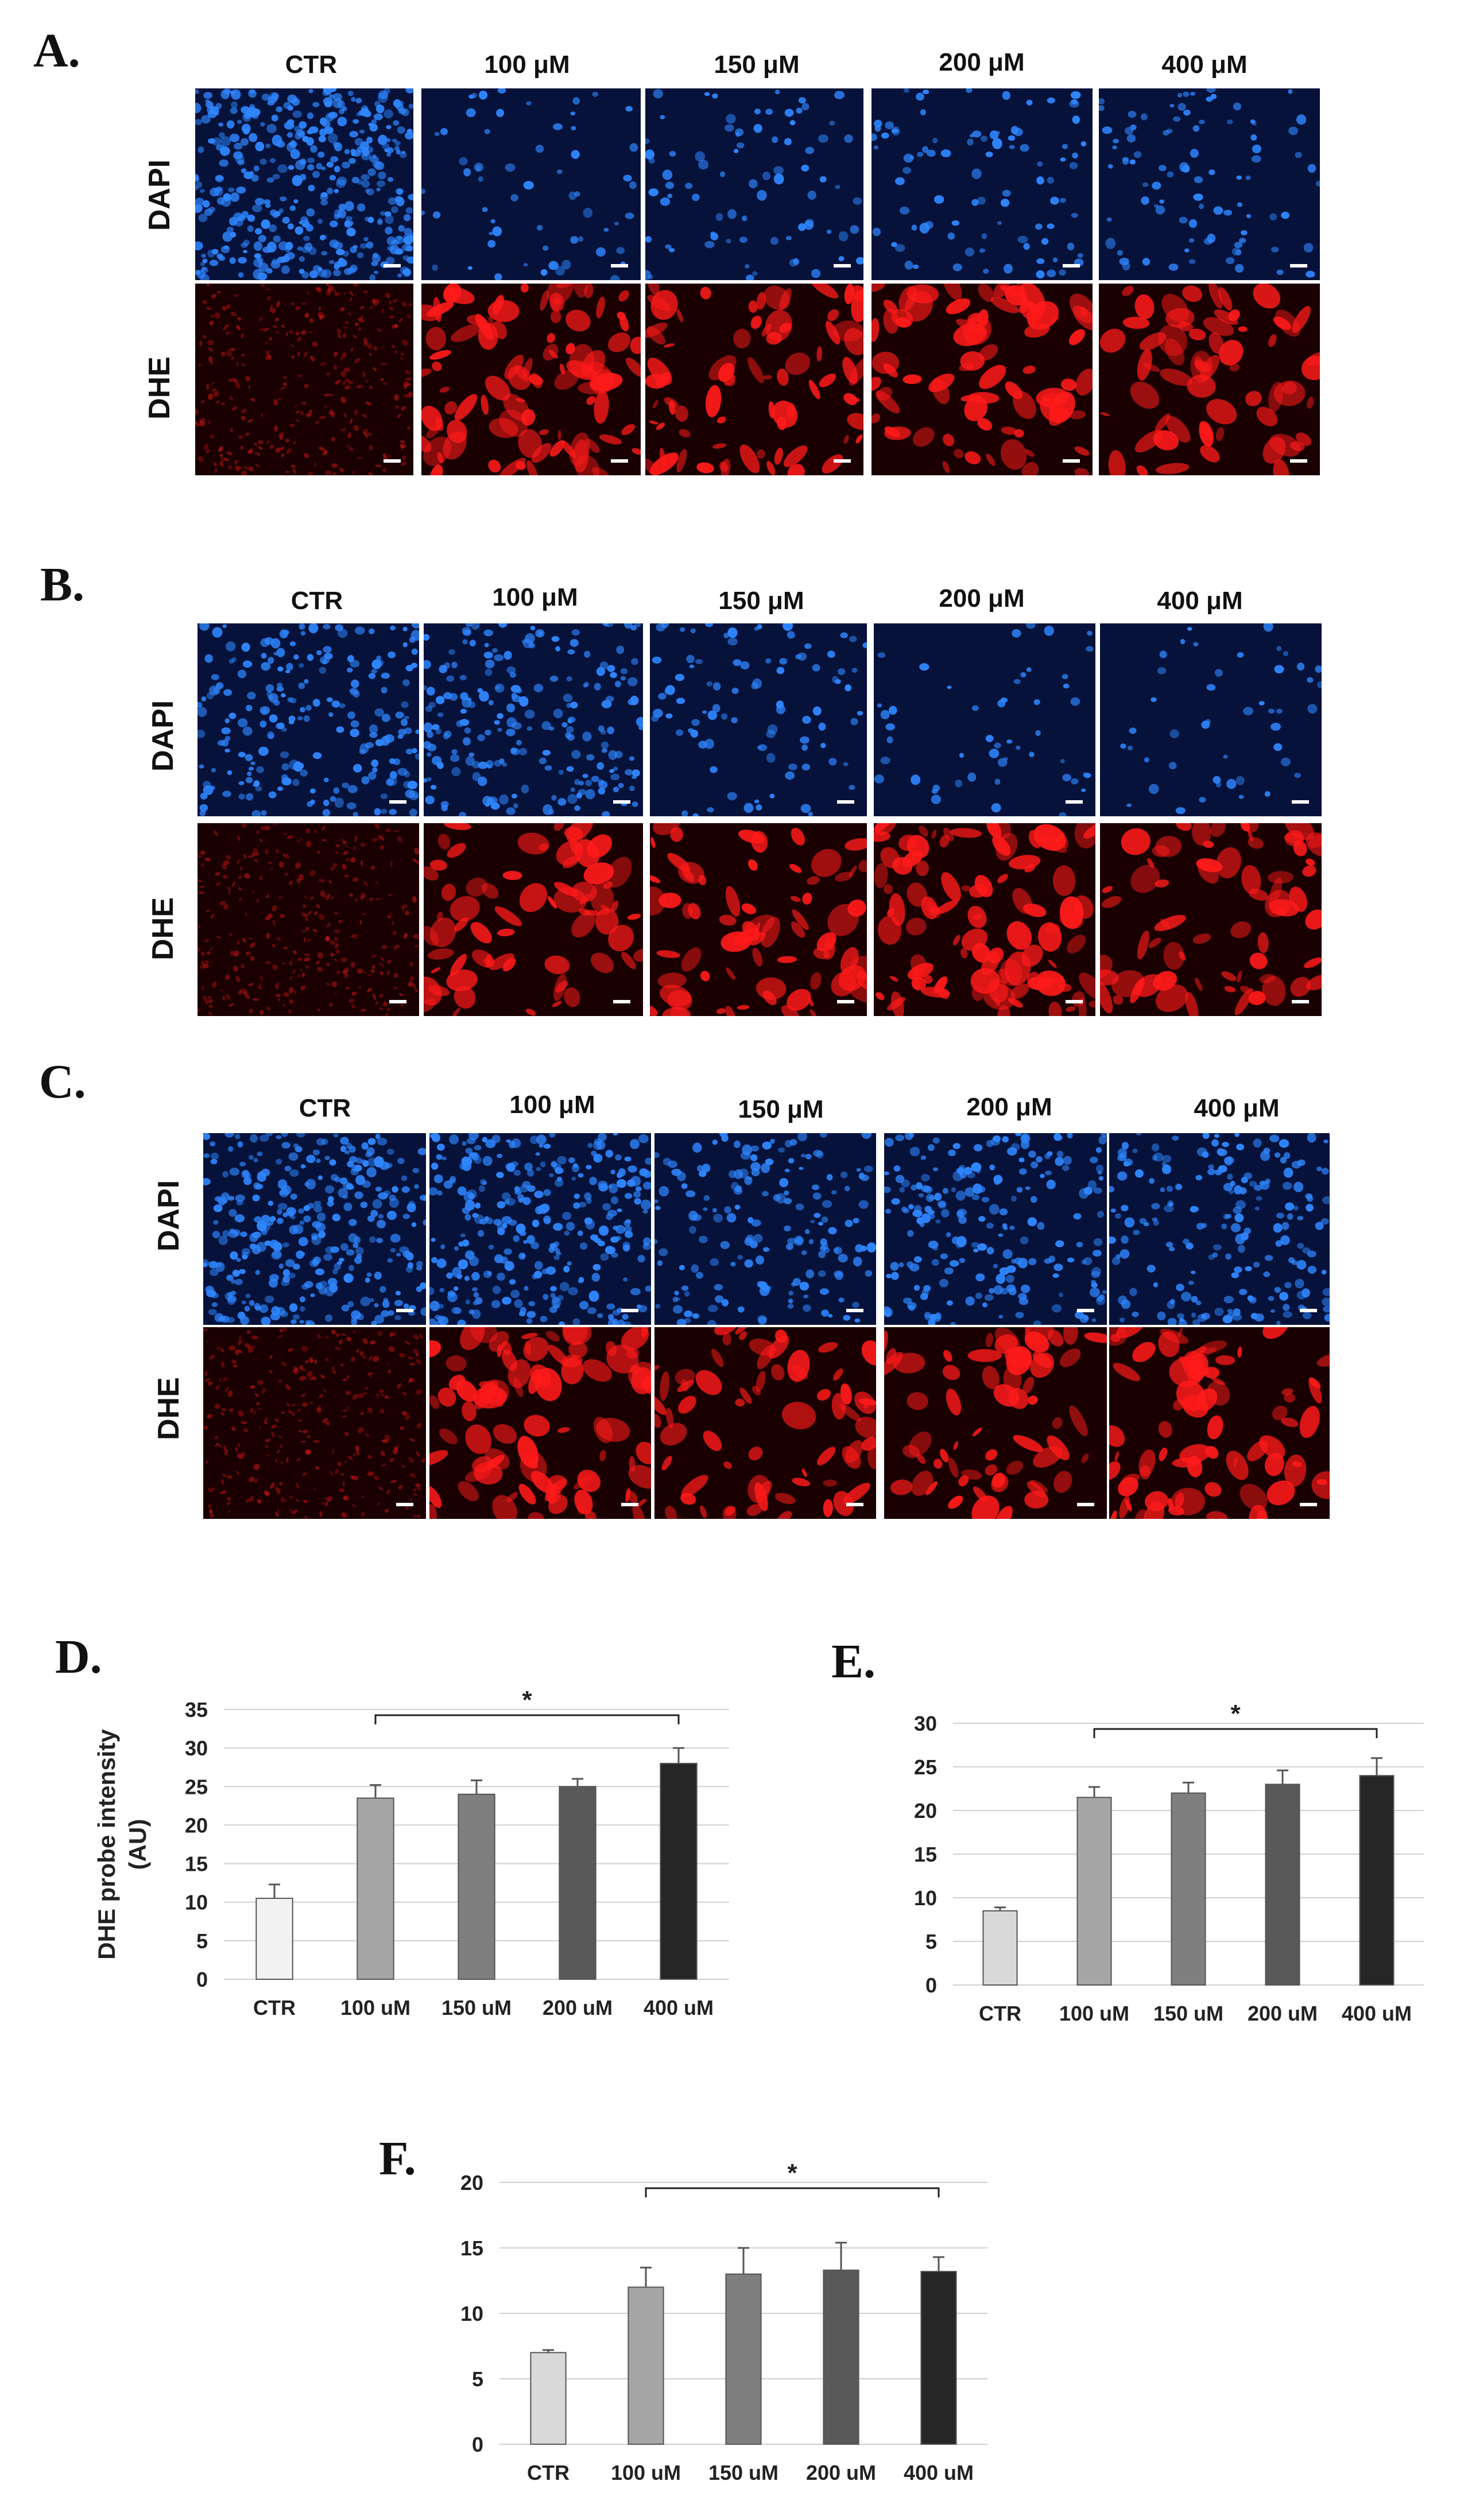 The width and height of the screenshot is (1468, 2520). Describe the element at coordinates (853, 1661) in the screenshot. I see `panel-label: E.` at that location.